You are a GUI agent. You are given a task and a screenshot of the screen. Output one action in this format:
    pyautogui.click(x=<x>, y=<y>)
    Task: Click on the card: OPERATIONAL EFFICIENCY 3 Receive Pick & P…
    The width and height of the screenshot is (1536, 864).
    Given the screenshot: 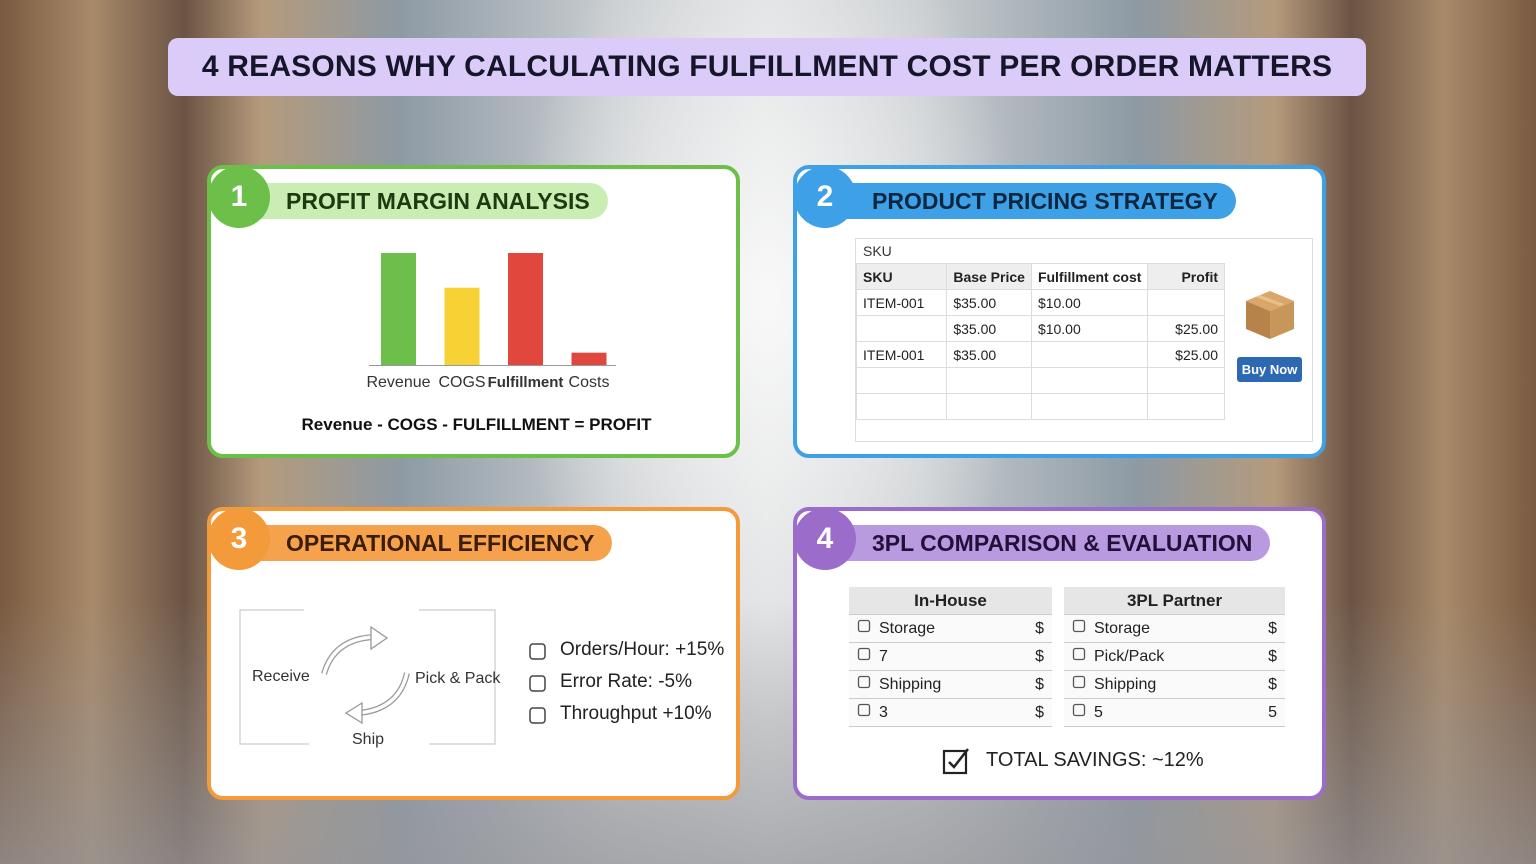 What is the action you would take?
    pyautogui.click(x=473, y=653)
    